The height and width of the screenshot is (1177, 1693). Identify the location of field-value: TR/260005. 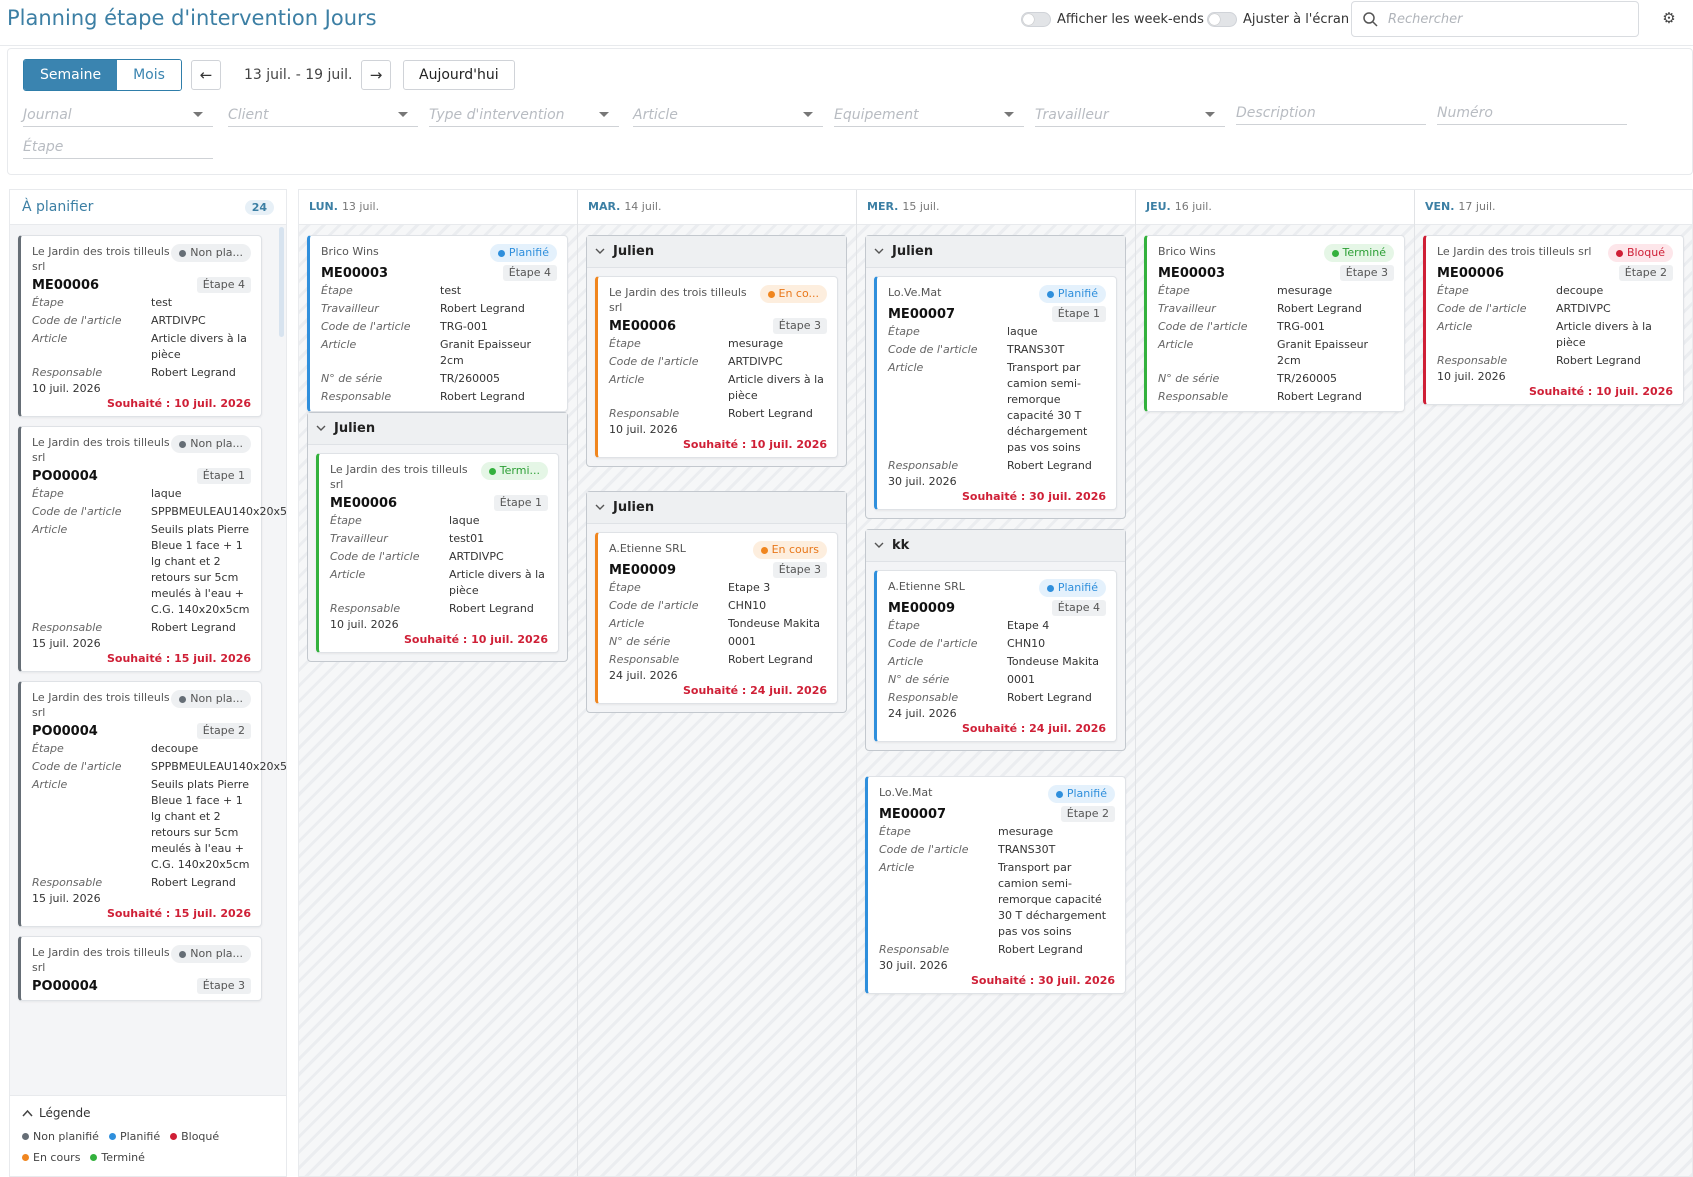
(470, 378).